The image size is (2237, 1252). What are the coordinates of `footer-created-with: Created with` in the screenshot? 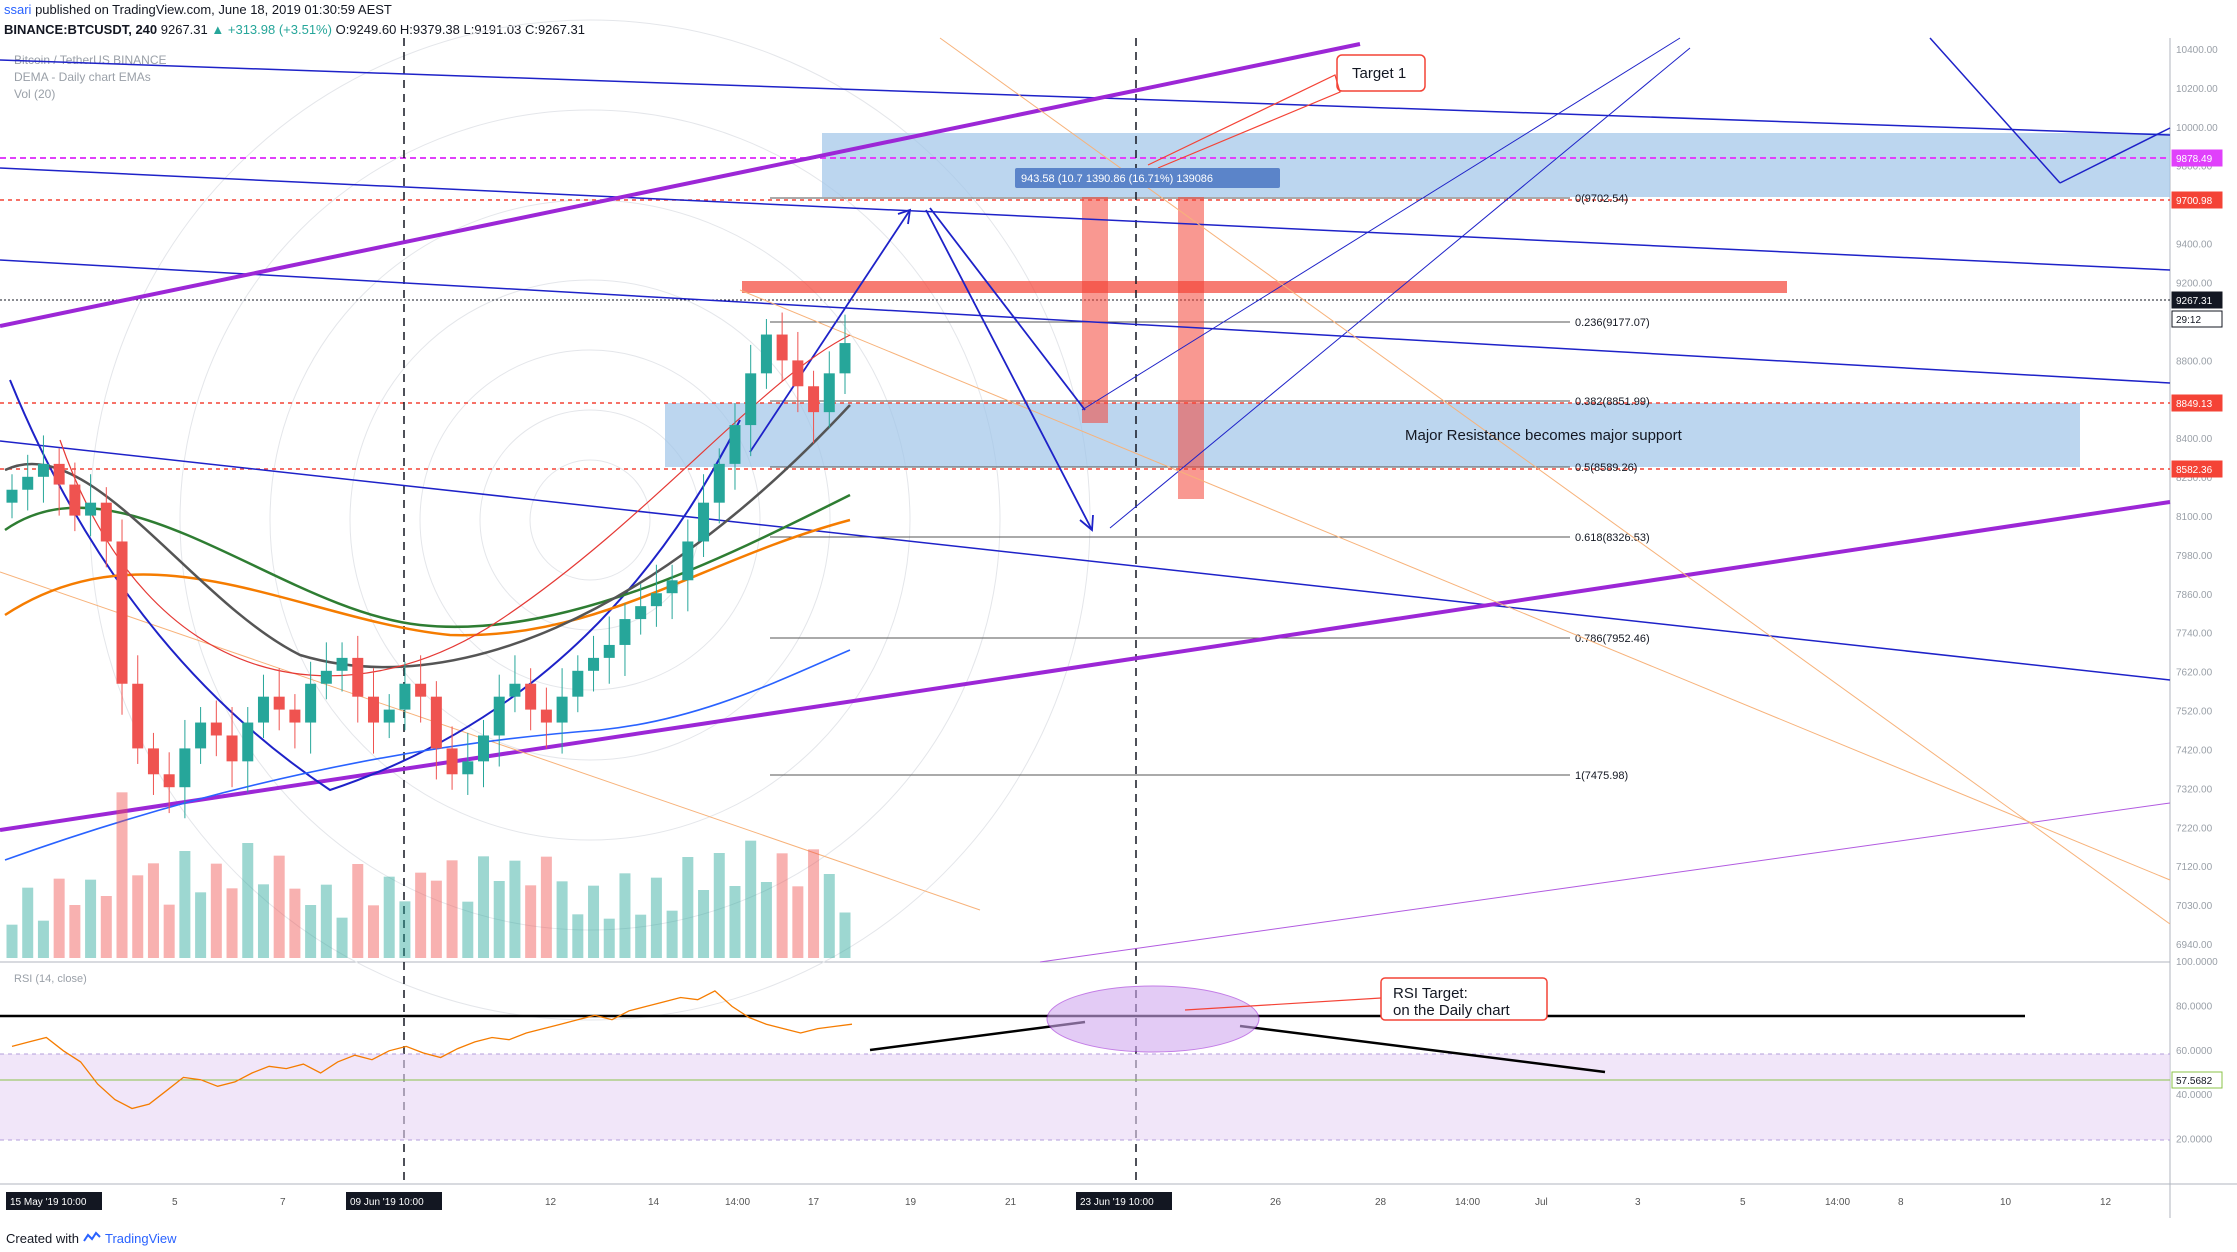 It's located at (42, 1238).